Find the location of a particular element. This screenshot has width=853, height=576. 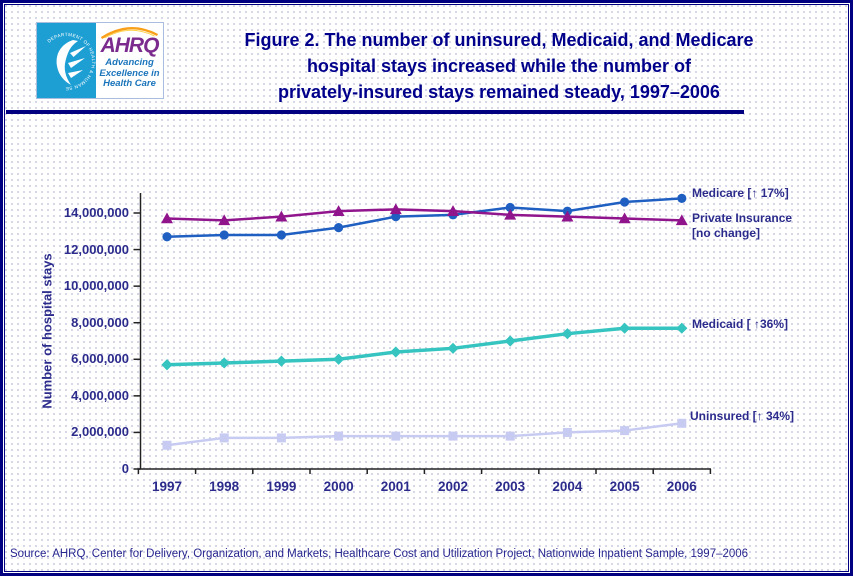

legend-label-medicare: Medicare [↑ 17%] is located at coordinates (740, 193).